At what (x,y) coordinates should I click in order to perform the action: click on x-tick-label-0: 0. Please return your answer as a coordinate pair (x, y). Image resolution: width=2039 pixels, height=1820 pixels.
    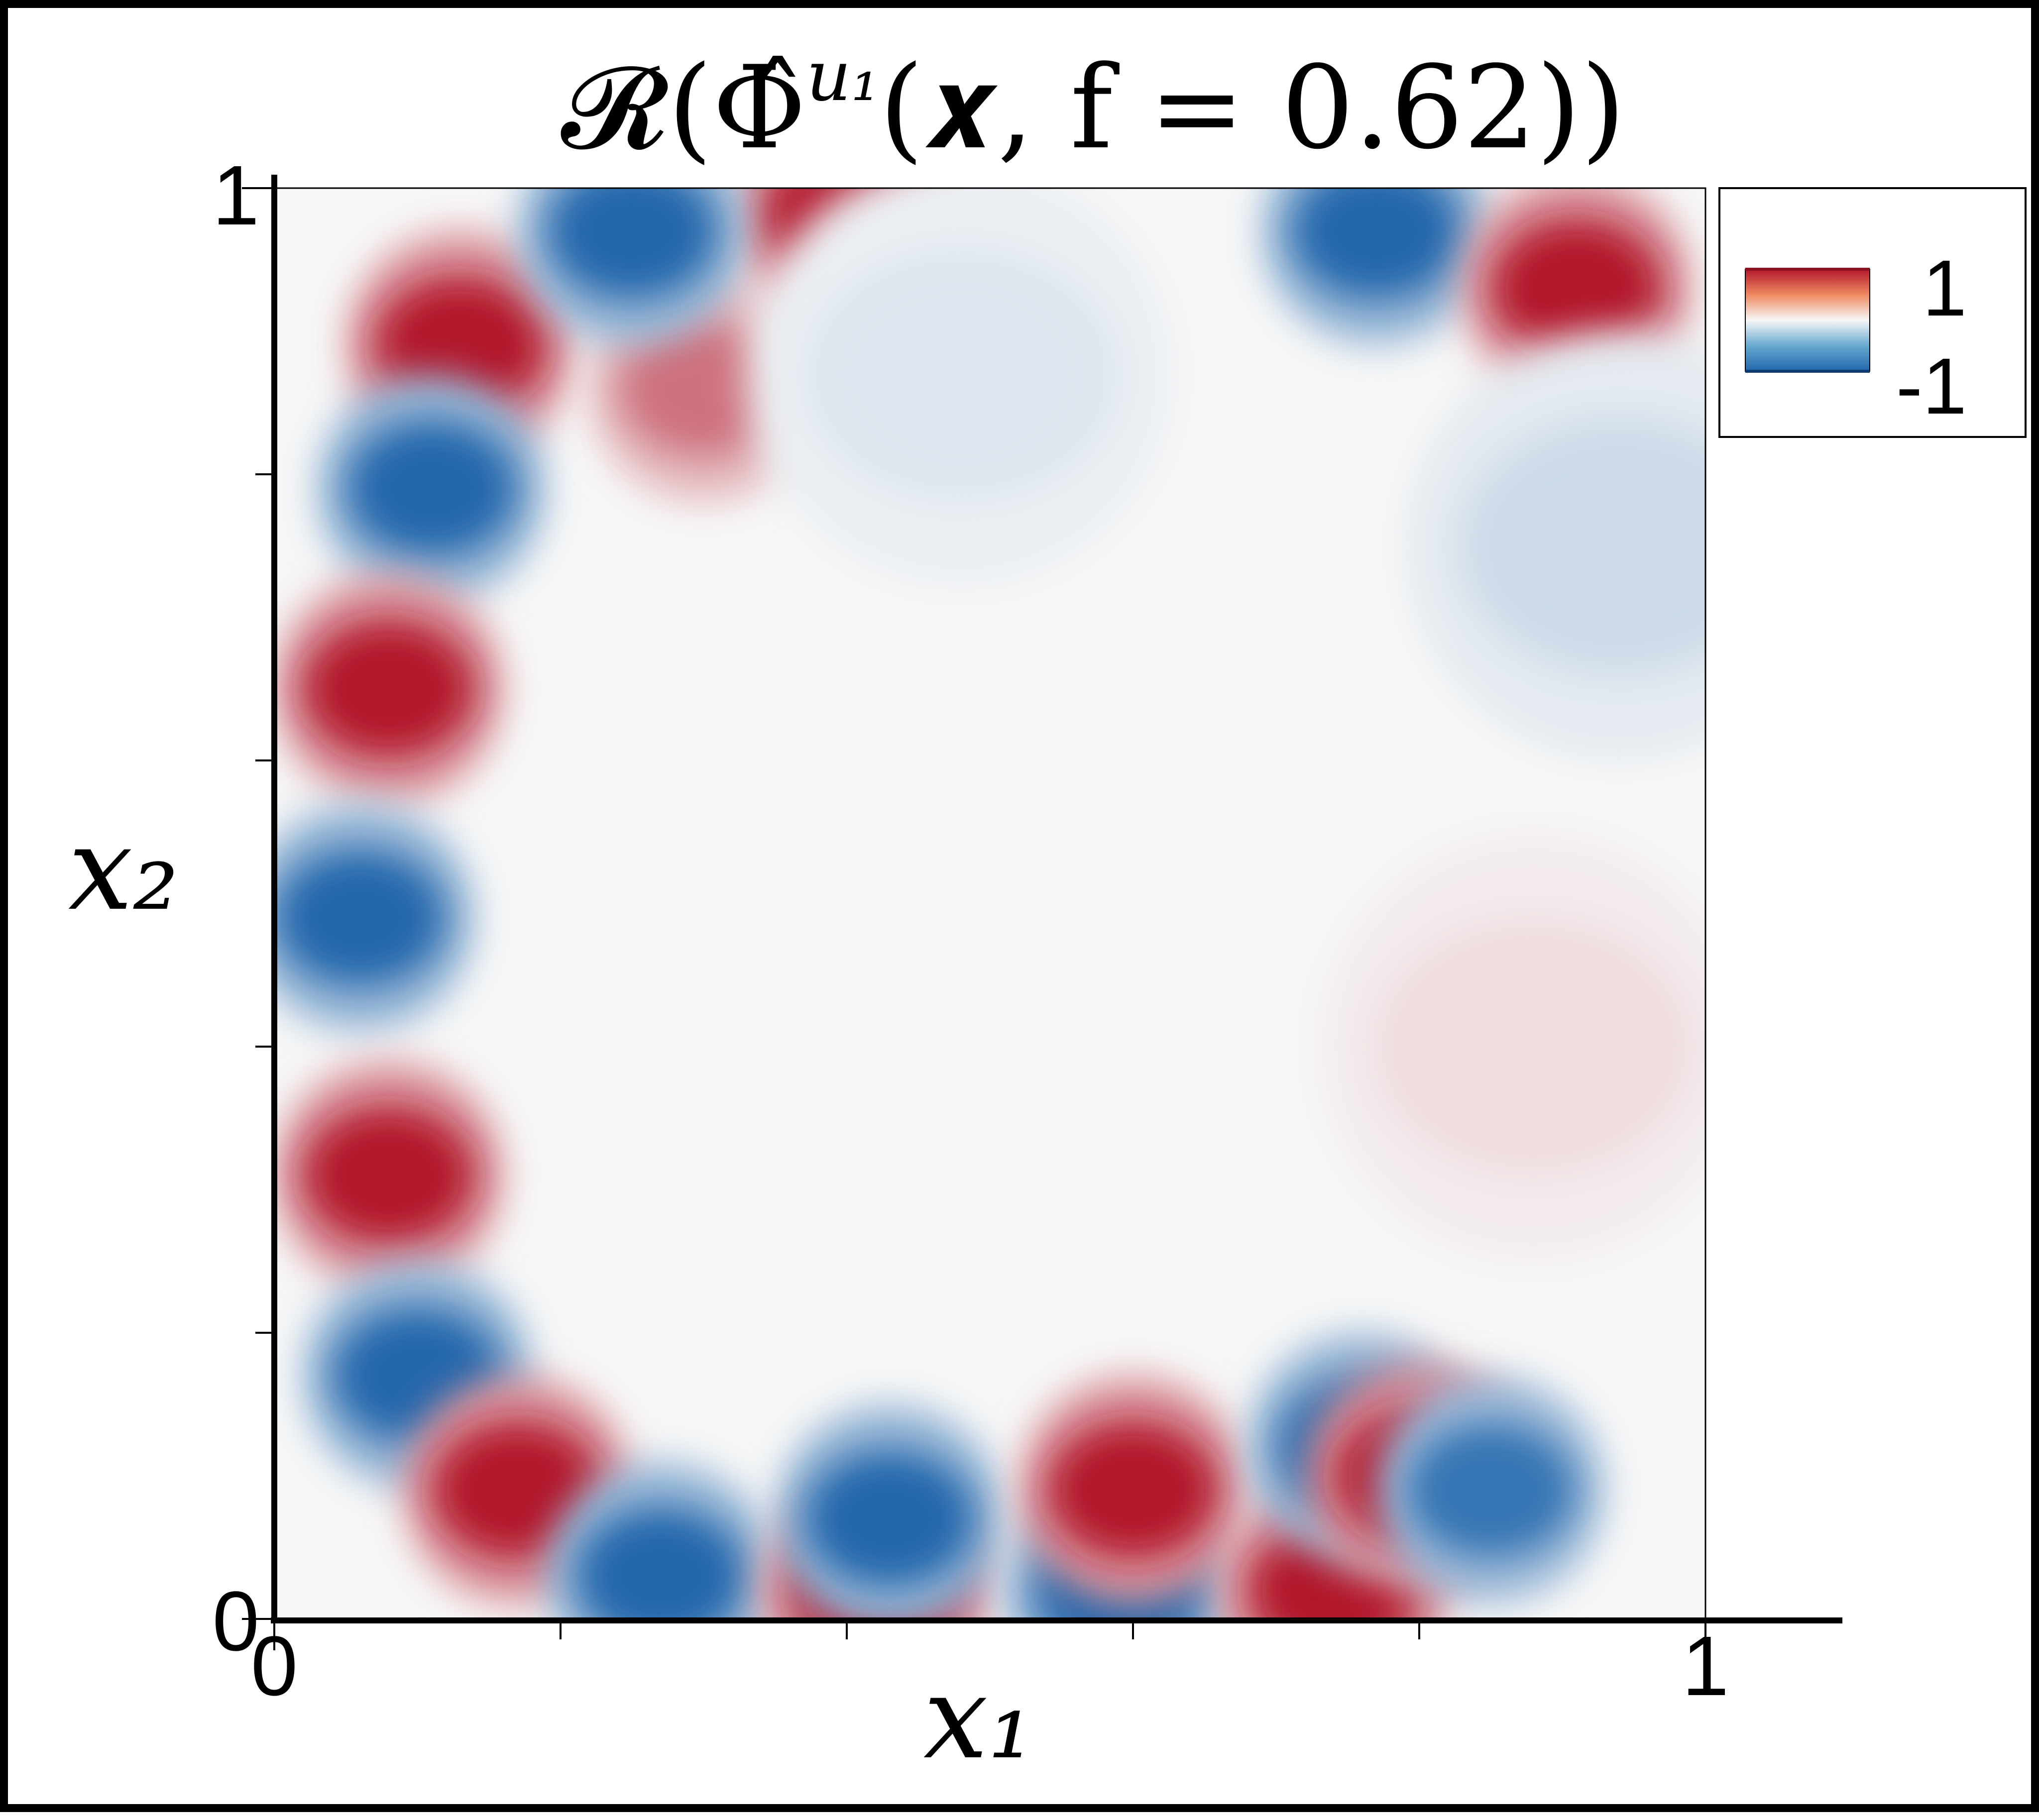
    Looking at the image, I should click on (274, 1666).